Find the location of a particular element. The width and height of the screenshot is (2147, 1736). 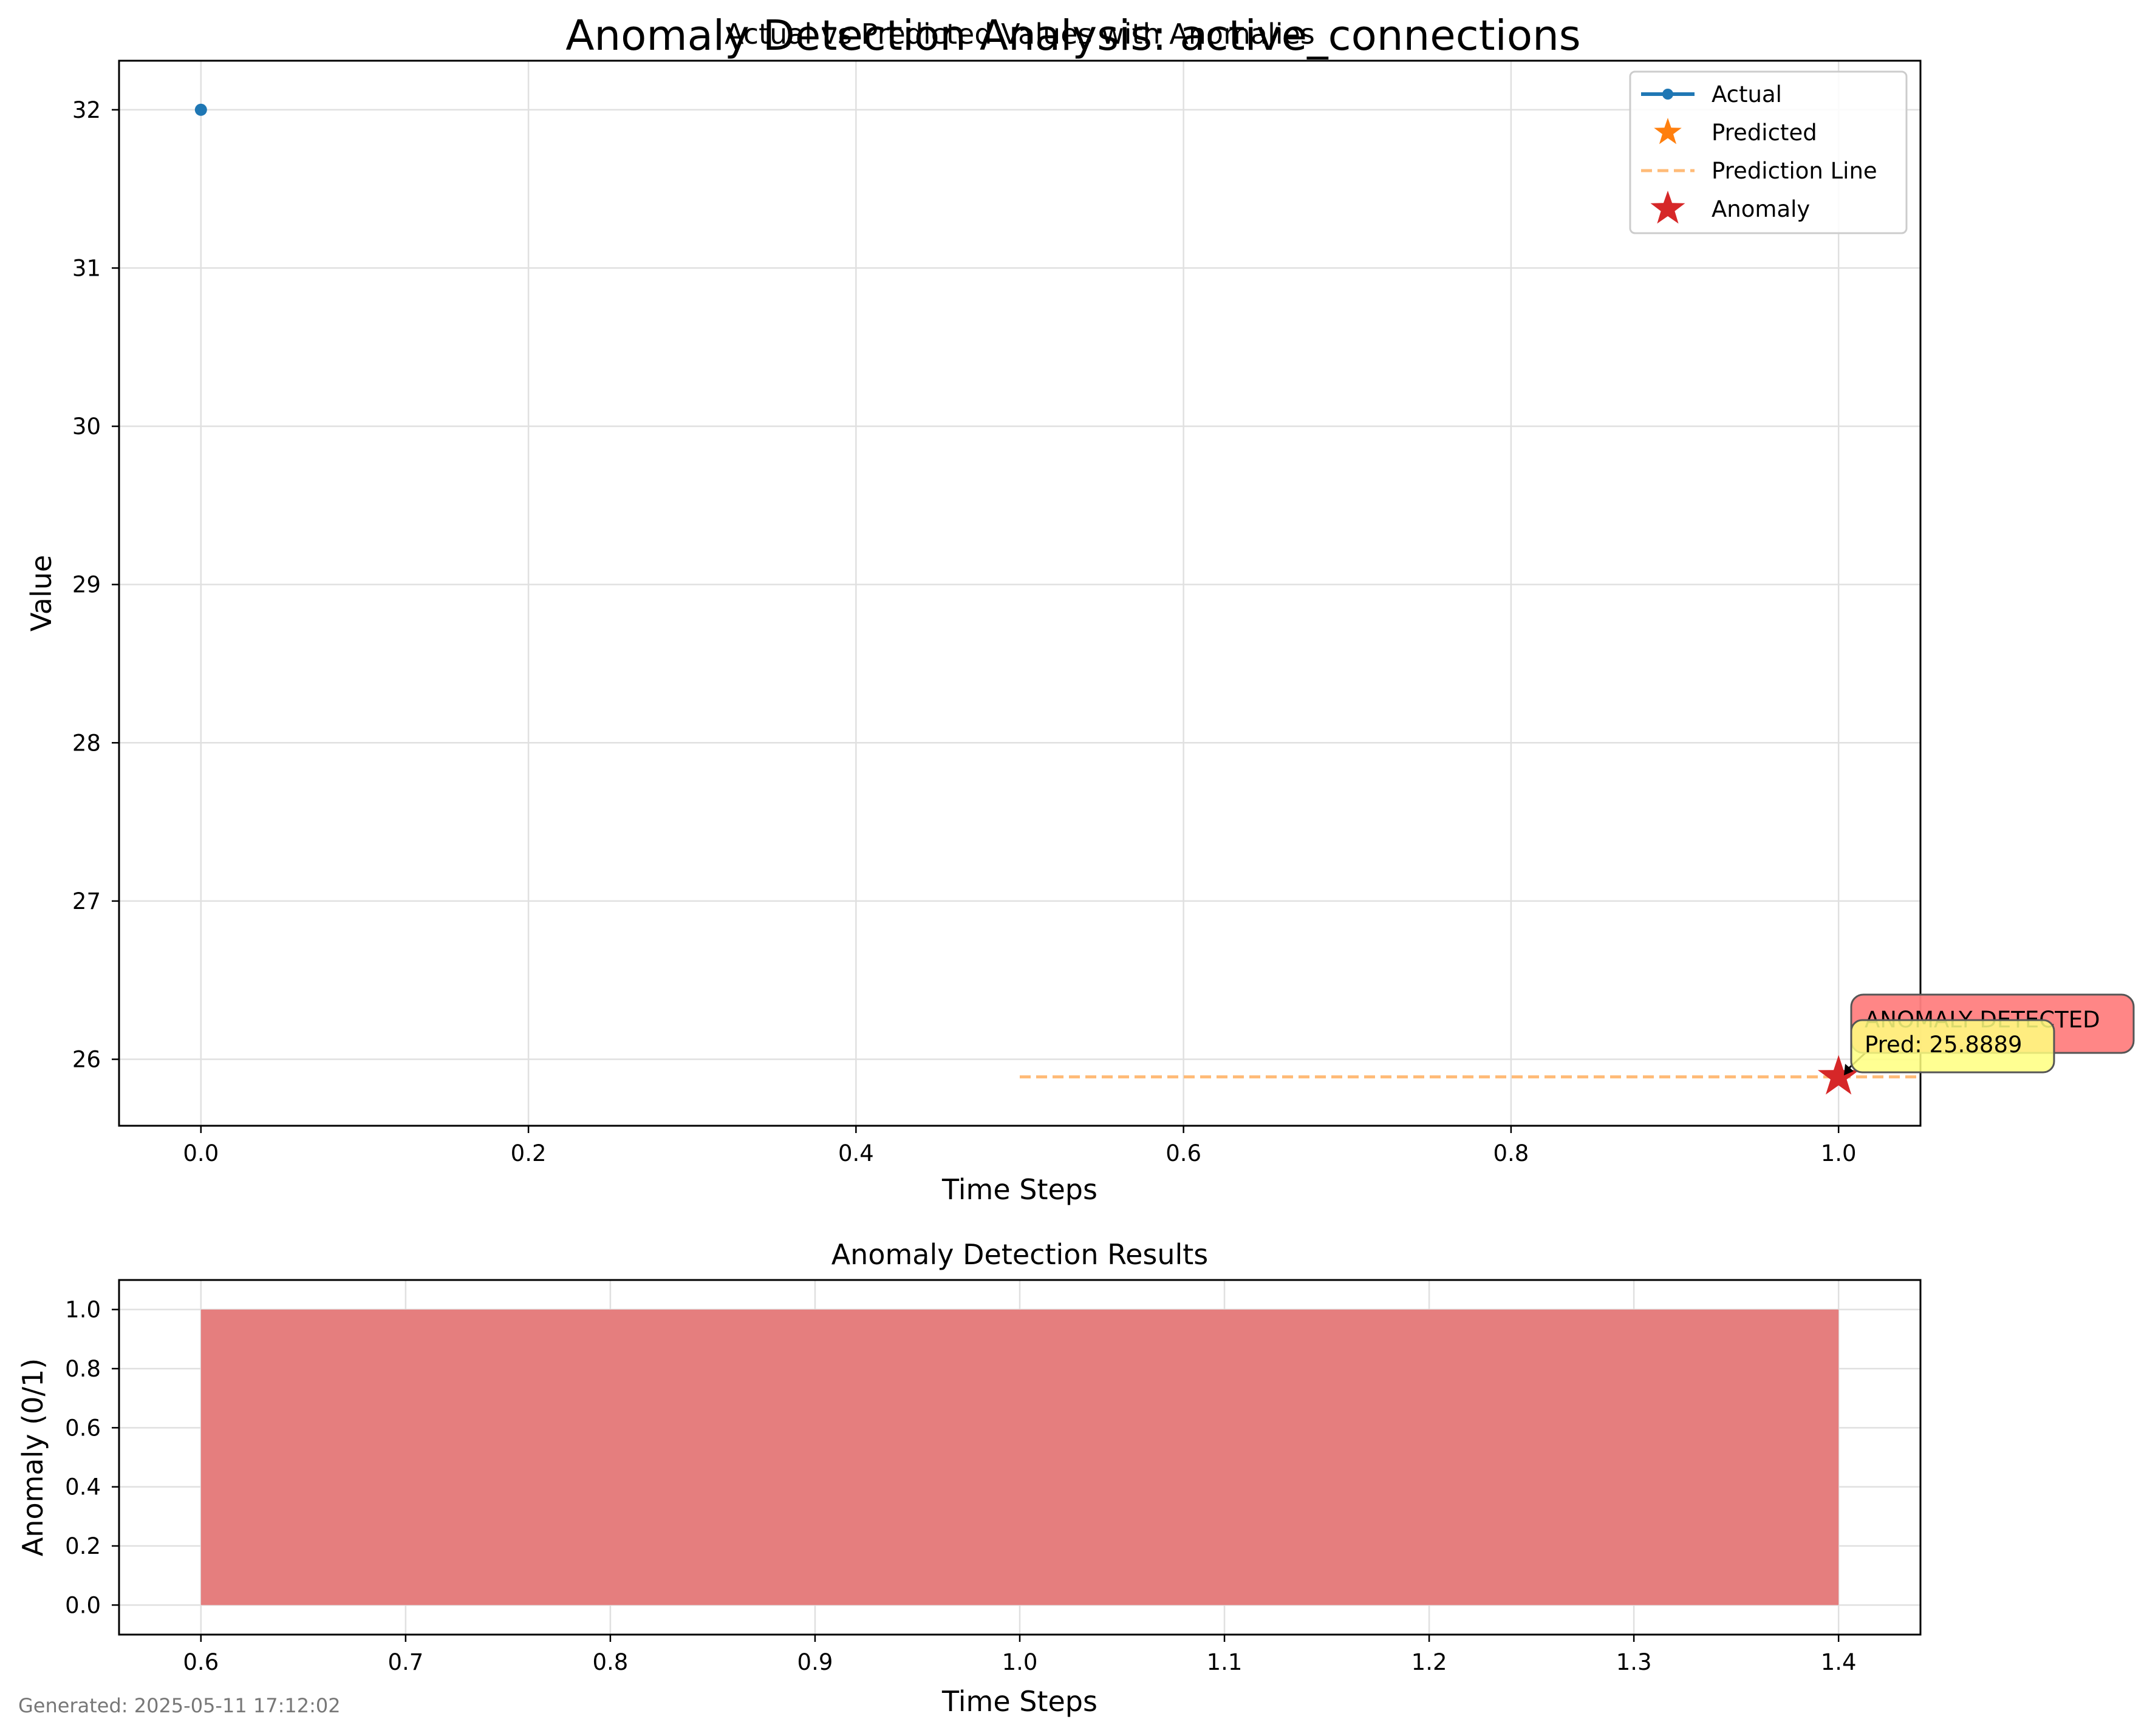

bottom-y-ticks: 0.0 0.2 0.4 0.6 0.8 1.0 is located at coordinates (92, 1457).